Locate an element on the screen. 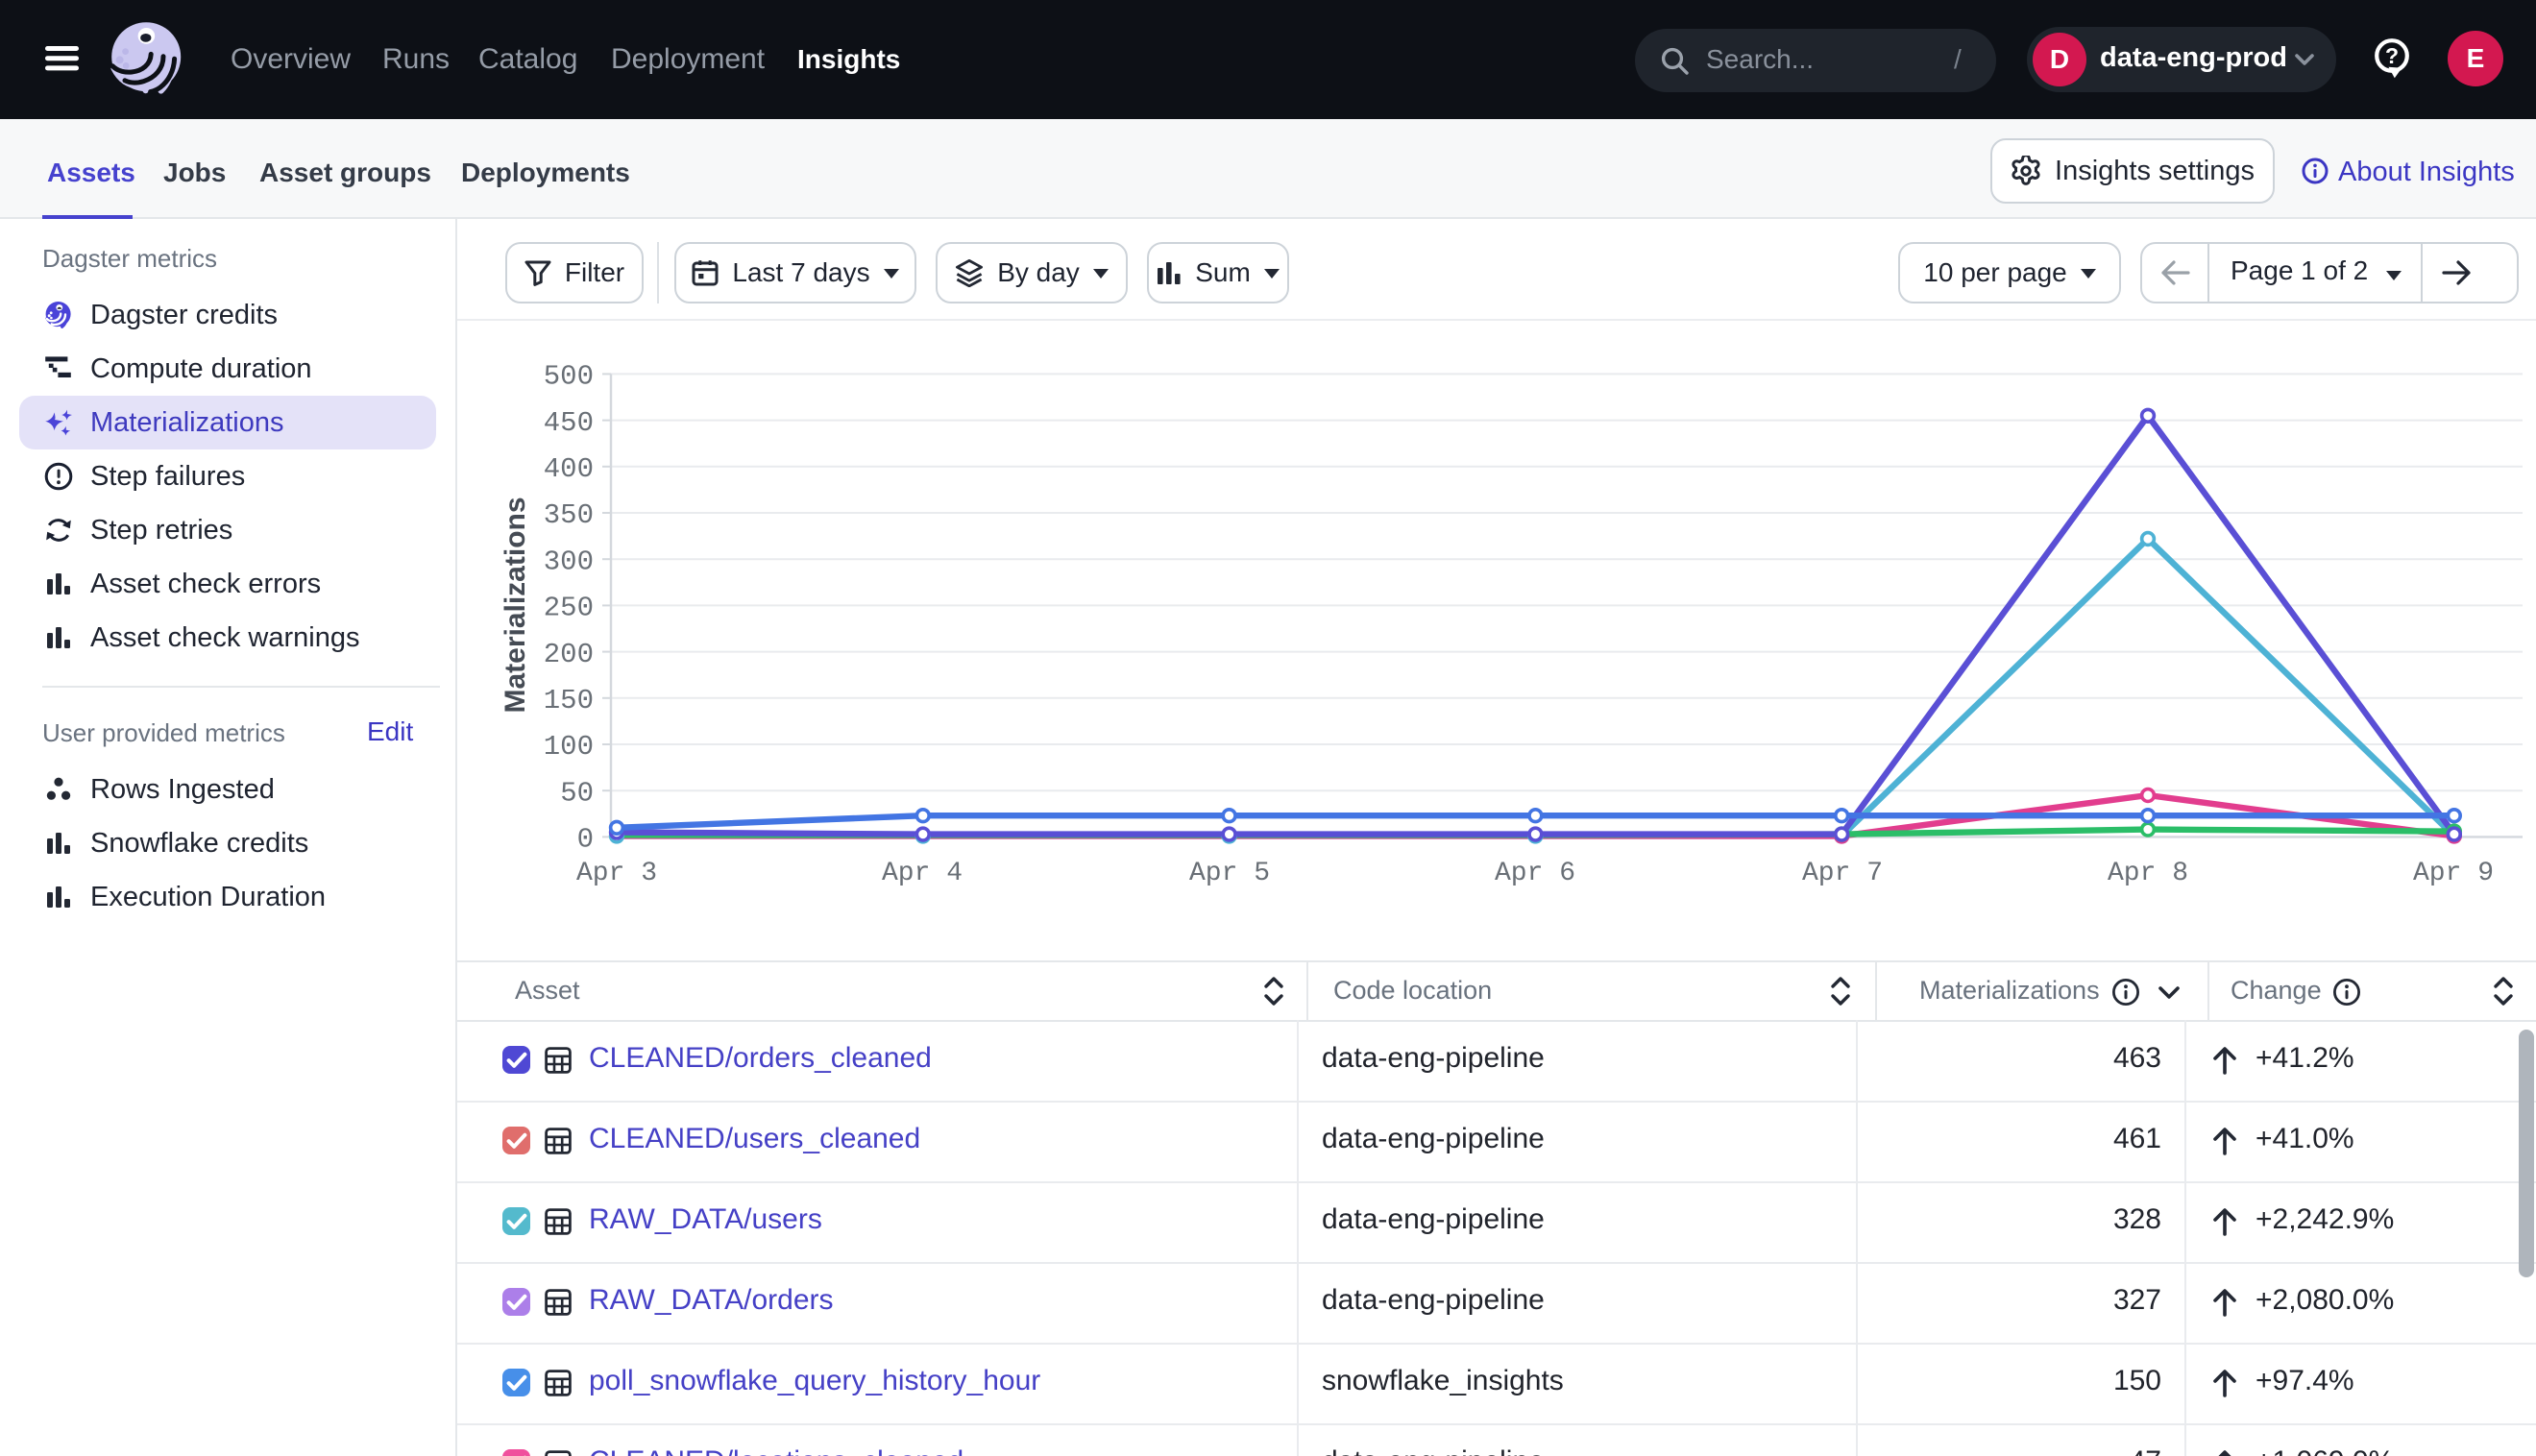 The image size is (2536, 1456). svg-text: Apr 8 is located at coordinates (2148, 873).